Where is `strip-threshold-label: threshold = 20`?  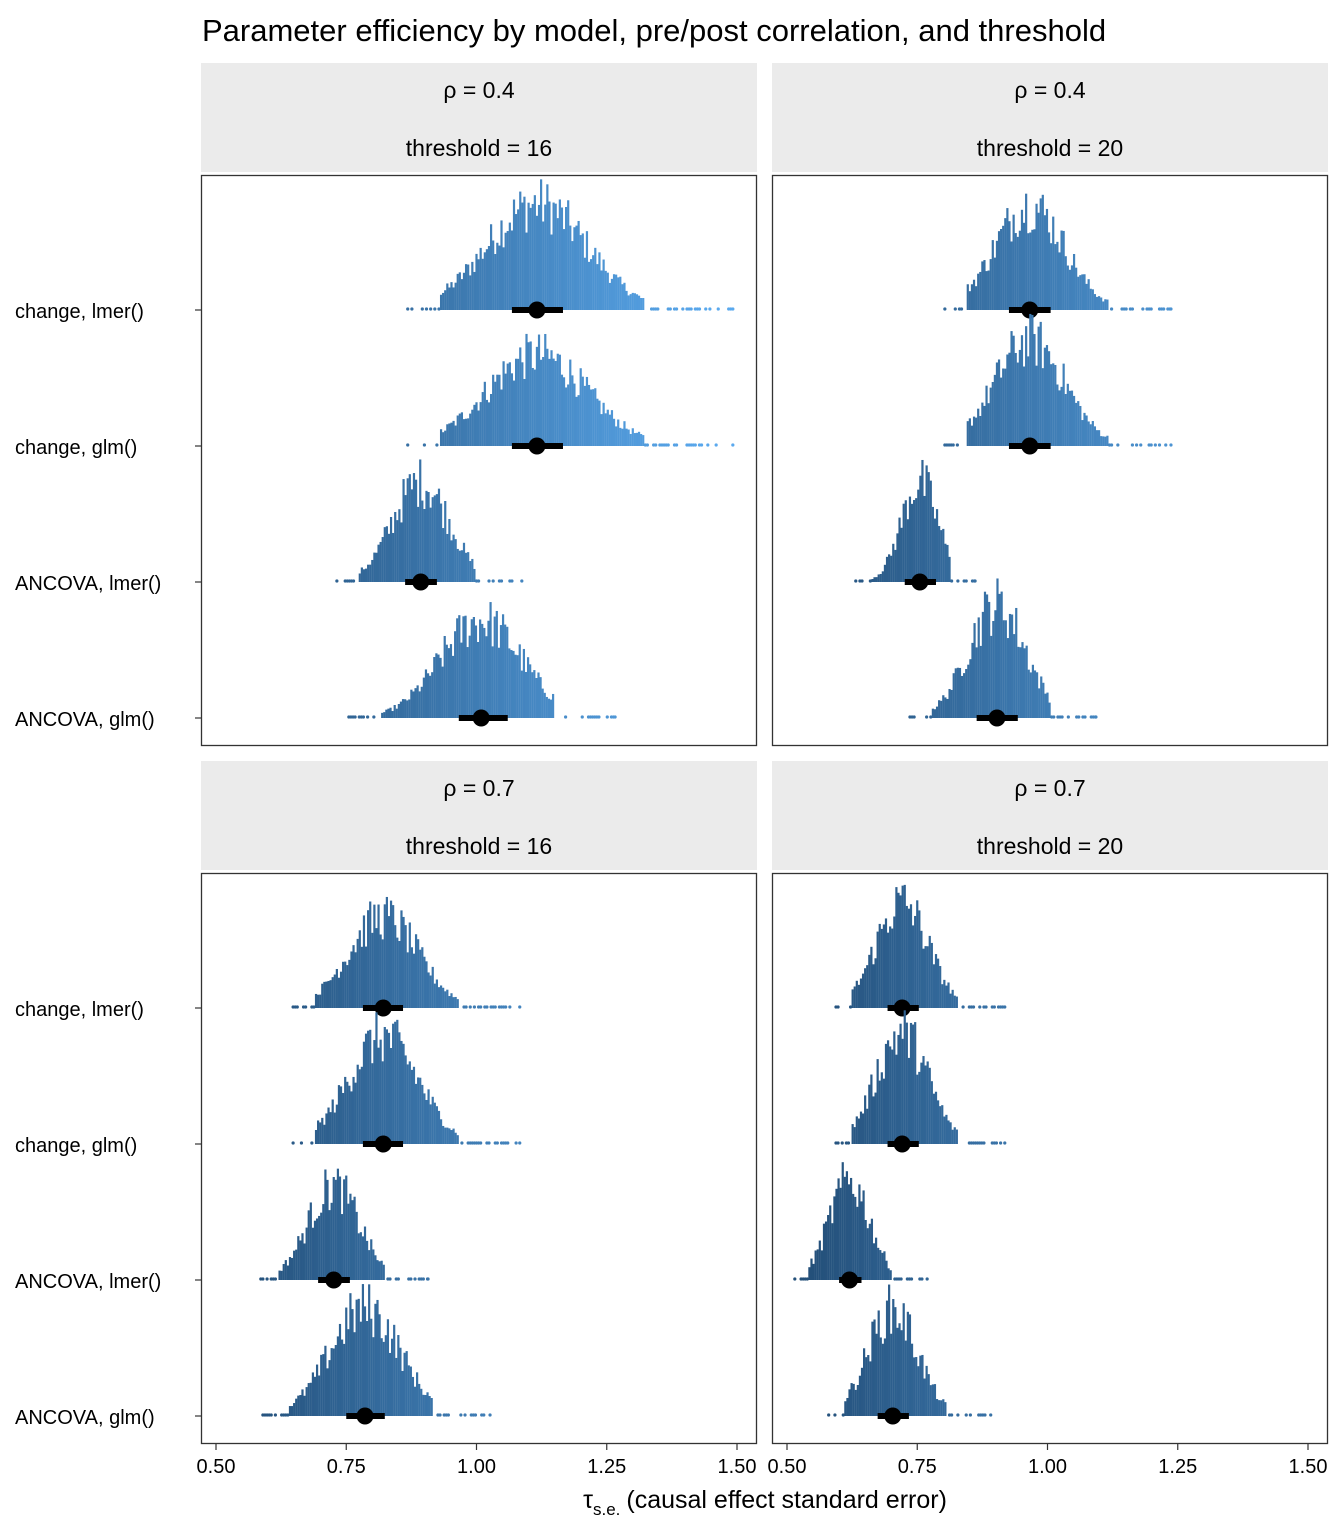
strip-threshold-label: threshold = 20 is located at coordinates (1050, 846).